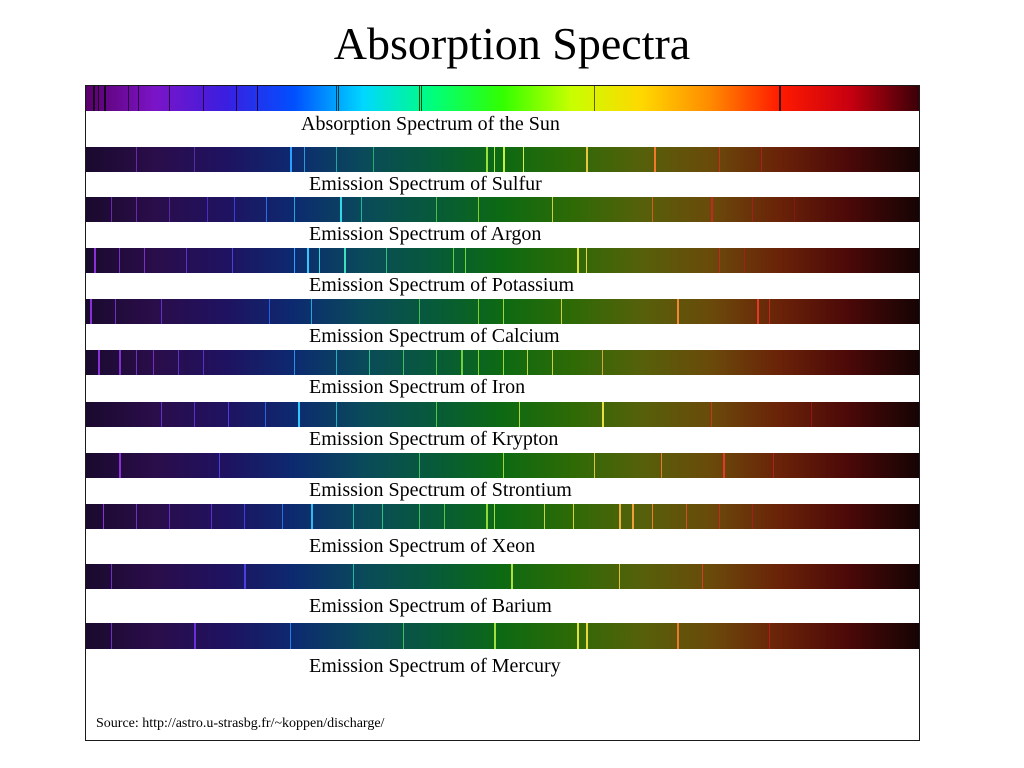  What do you see at coordinates (425, 234) in the screenshot?
I see `spectrum-label: Emission Spectrum of Argon` at bounding box center [425, 234].